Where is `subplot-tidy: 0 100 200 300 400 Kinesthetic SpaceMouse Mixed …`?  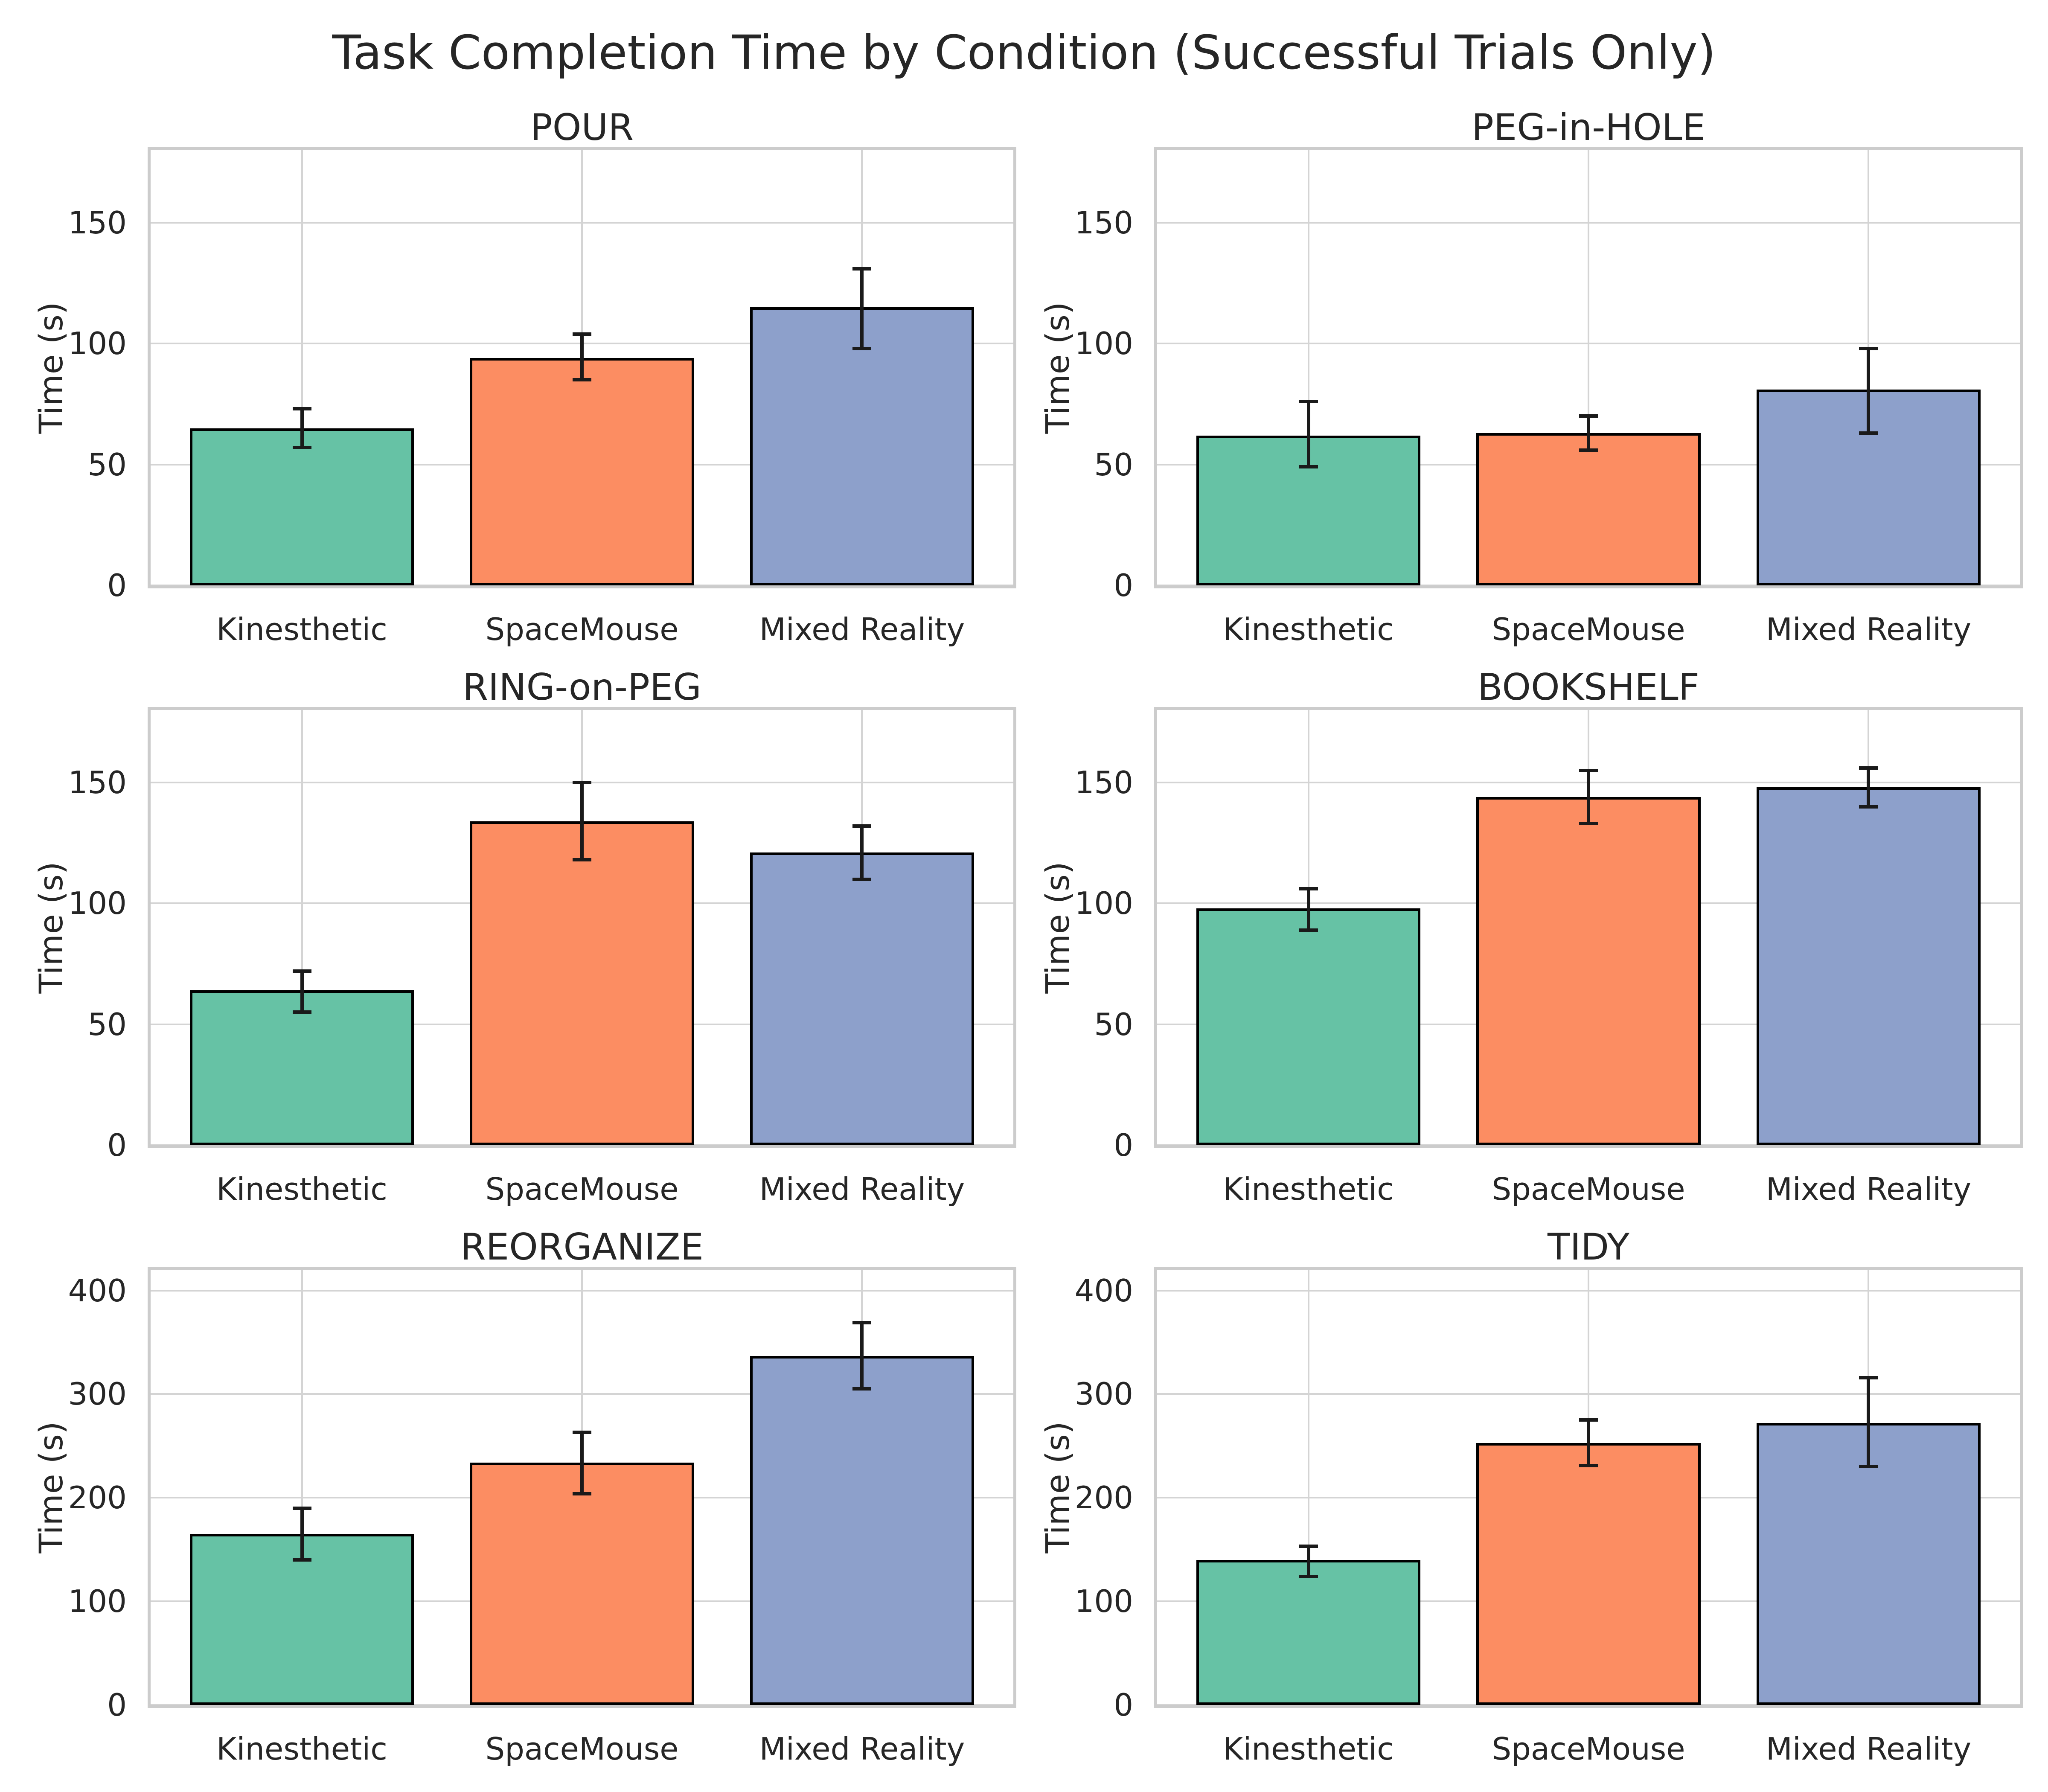
subplot-tidy: 0 100 200 300 400 Kinesthetic SpaceMouse Mixed … is located at coordinates (1531, 1496).